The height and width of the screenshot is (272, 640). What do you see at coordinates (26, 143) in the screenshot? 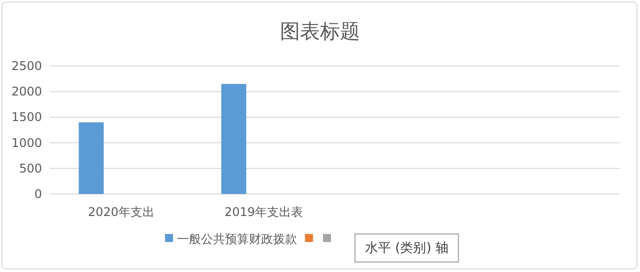
I see `y-tick-label: 1000` at bounding box center [26, 143].